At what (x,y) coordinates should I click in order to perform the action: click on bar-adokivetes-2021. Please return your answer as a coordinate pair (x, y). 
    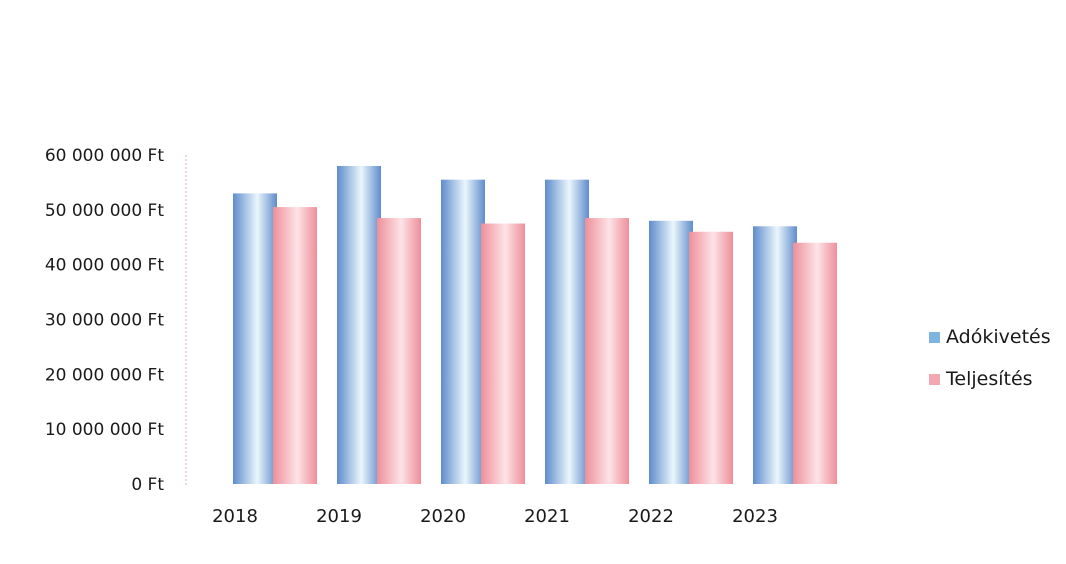
    Looking at the image, I should click on (567, 332).